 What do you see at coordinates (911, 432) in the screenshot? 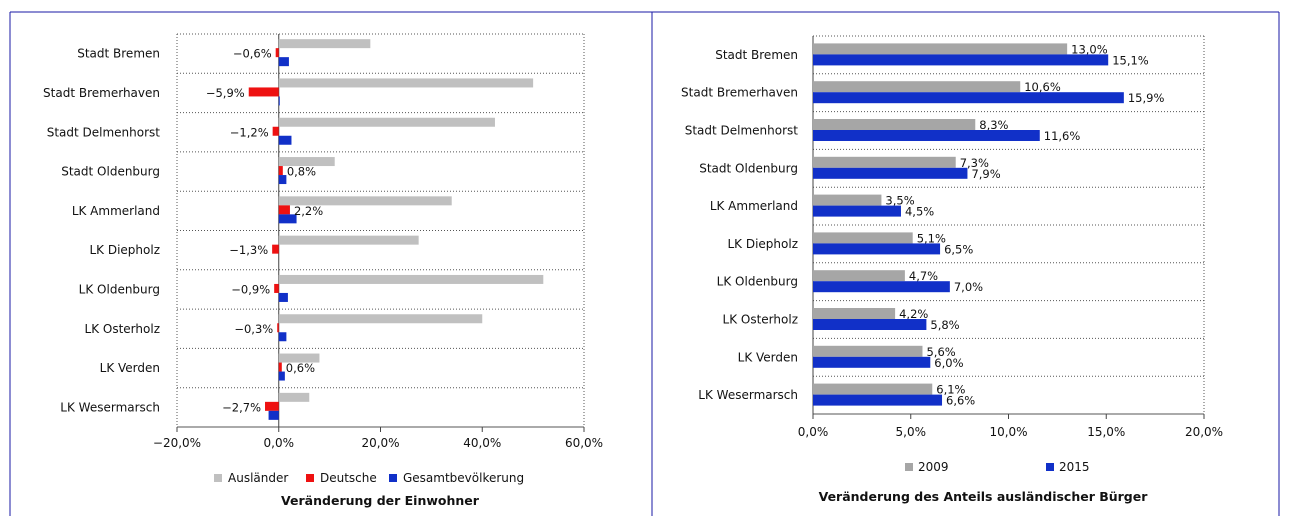
I see `x-tick-label: 5,0%` at bounding box center [911, 432].